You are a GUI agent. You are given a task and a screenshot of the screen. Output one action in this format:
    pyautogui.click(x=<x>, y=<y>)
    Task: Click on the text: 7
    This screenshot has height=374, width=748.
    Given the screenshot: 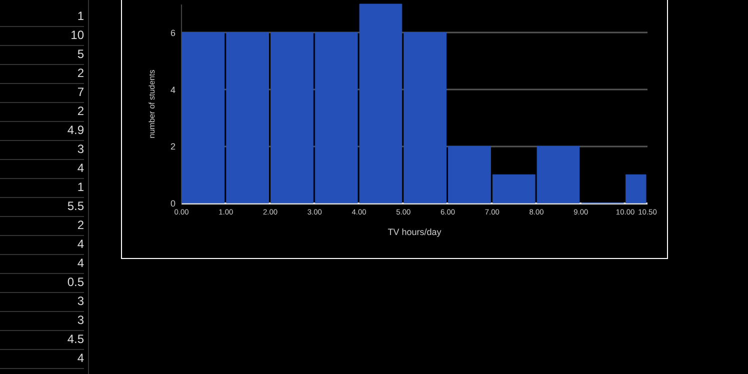 What is the action you would take?
    pyautogui.click(x=42, y=93)
    